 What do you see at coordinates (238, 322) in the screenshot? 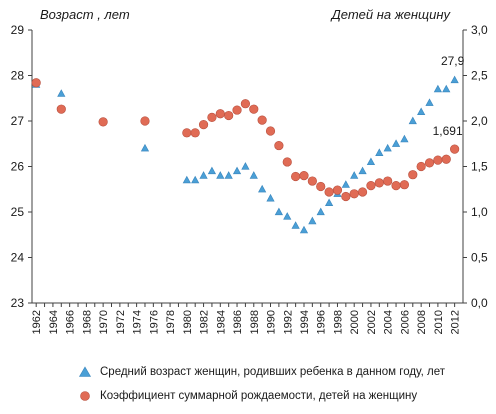
I see `x-tick-label: 1986` at bounding box center [238, 322].